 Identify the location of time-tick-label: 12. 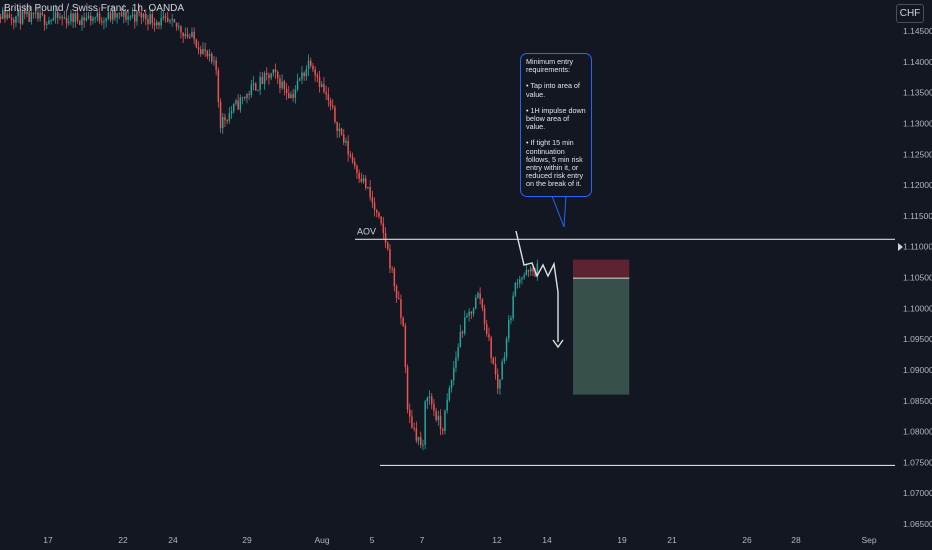
(497, 540).